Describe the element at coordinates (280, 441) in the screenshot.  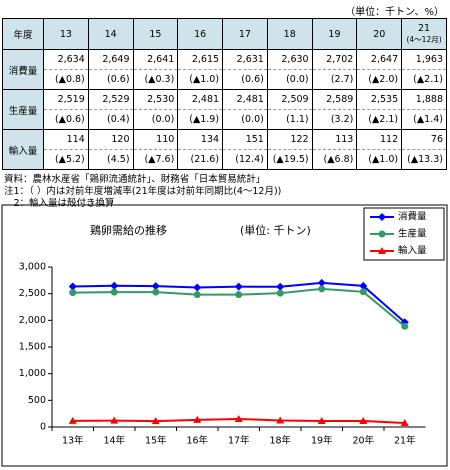
I see `x-tick-label: 18年` at that location.